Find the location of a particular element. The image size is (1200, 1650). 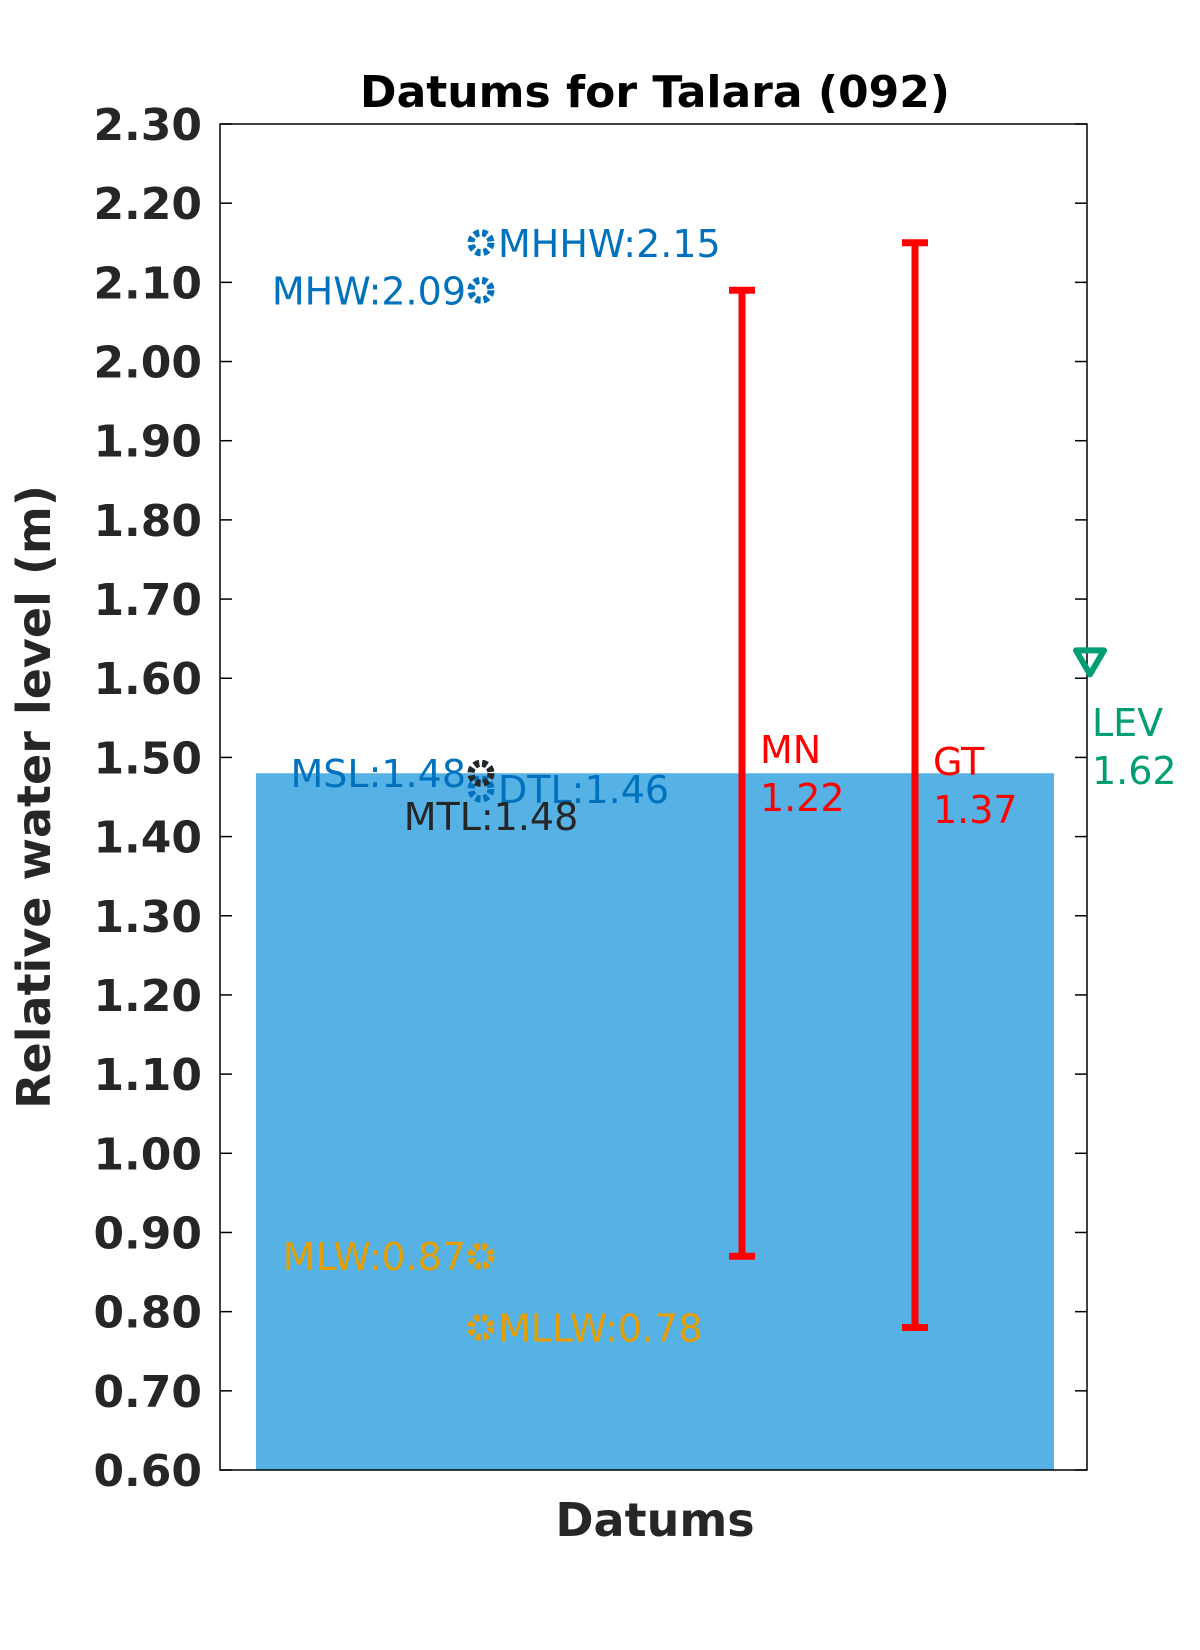

datum-mllw: MLLW:0.78 is located at coordinates (584, 1328).